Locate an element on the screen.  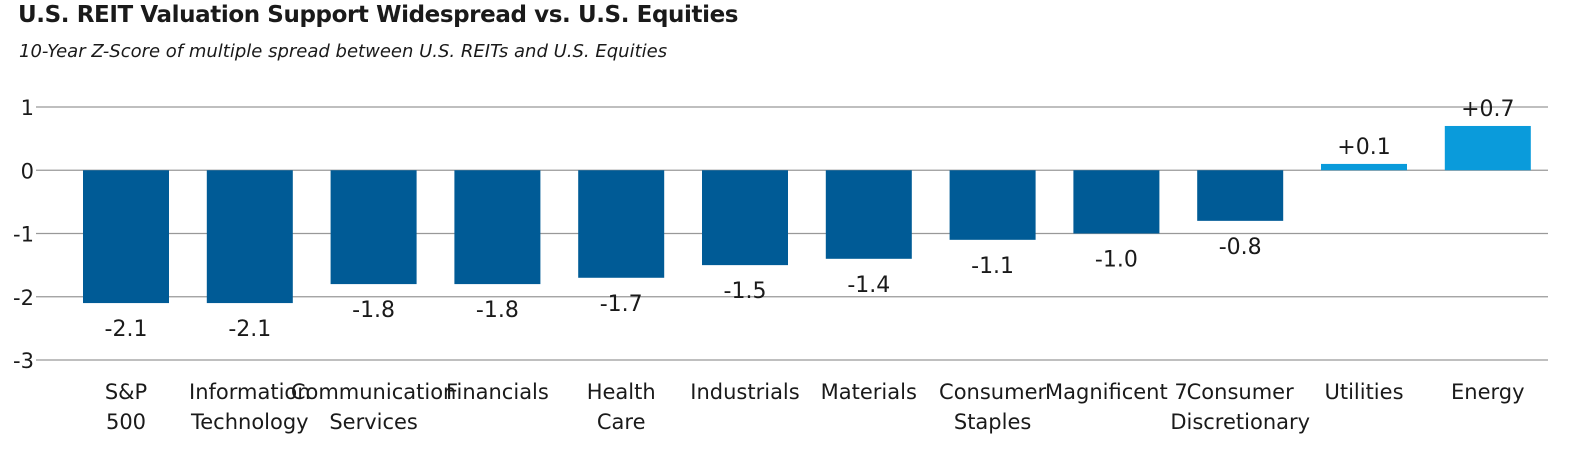
y-axis-ticks: 1 0 -1 -2 -3 is located at coordinates (23, 234).